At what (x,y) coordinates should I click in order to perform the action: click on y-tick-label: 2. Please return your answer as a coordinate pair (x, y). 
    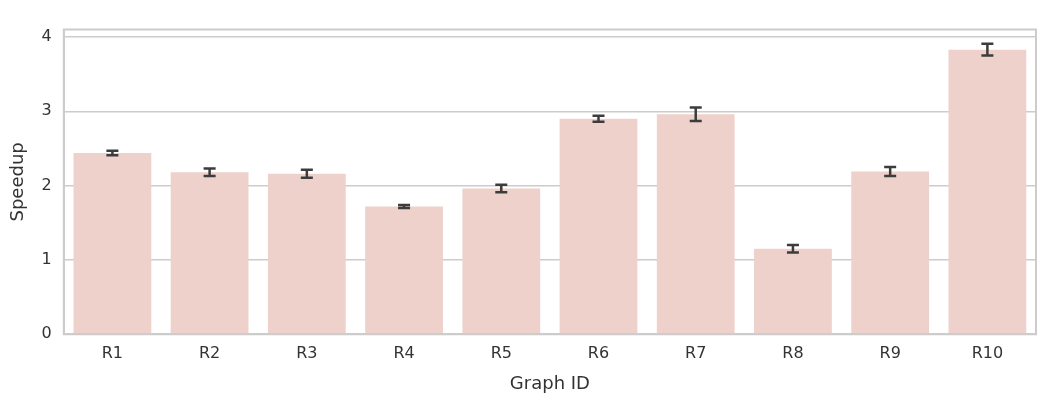
    Looking at the image, I should click on (46, 184).